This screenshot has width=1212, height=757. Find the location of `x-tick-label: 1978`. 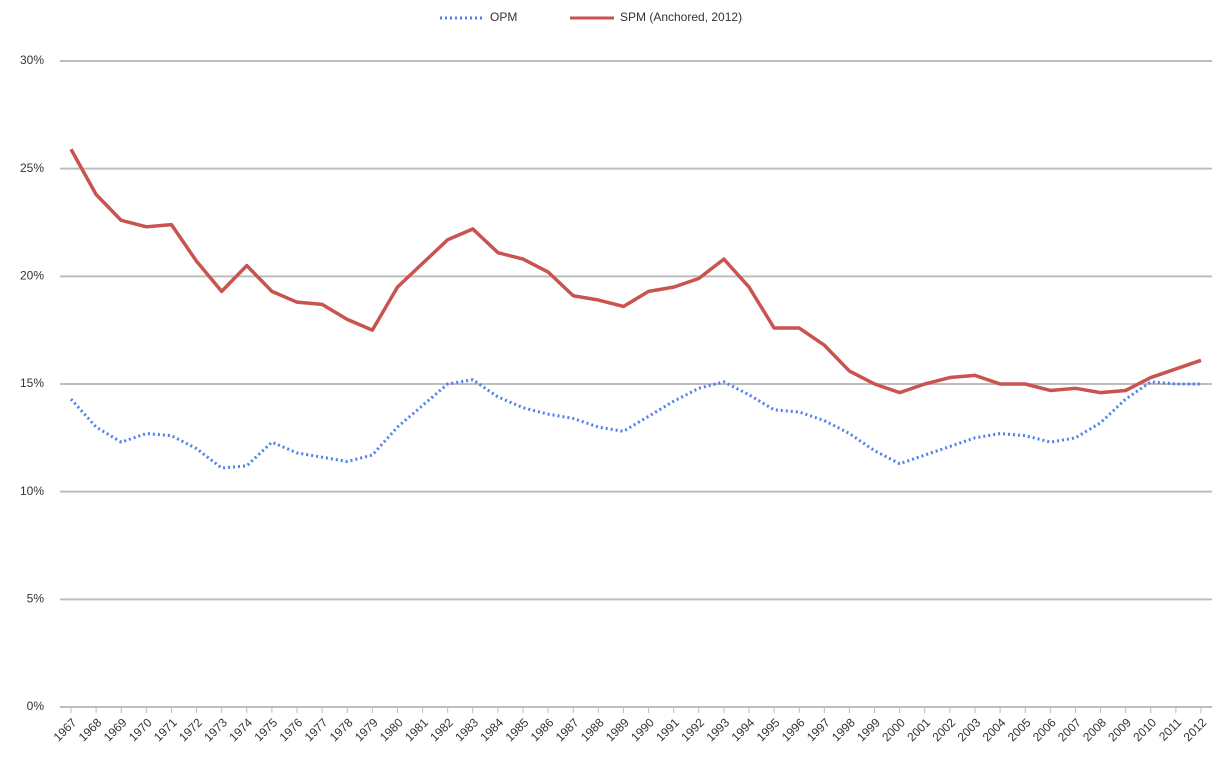

x-tick-label: 1978 is located at coordinates (341, 729).